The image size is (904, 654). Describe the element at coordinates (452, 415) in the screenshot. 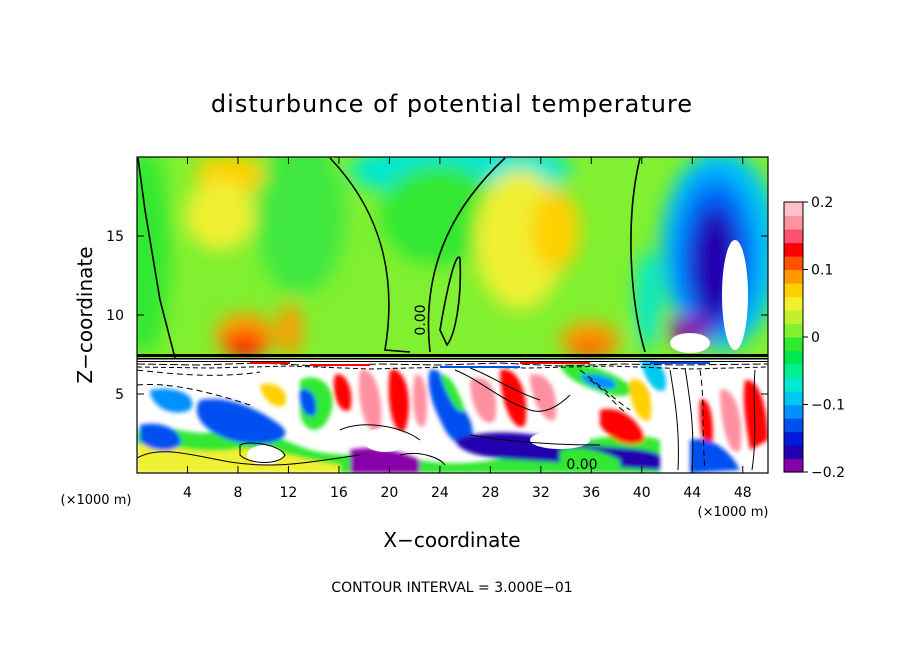

I see `lower-field` at that location.